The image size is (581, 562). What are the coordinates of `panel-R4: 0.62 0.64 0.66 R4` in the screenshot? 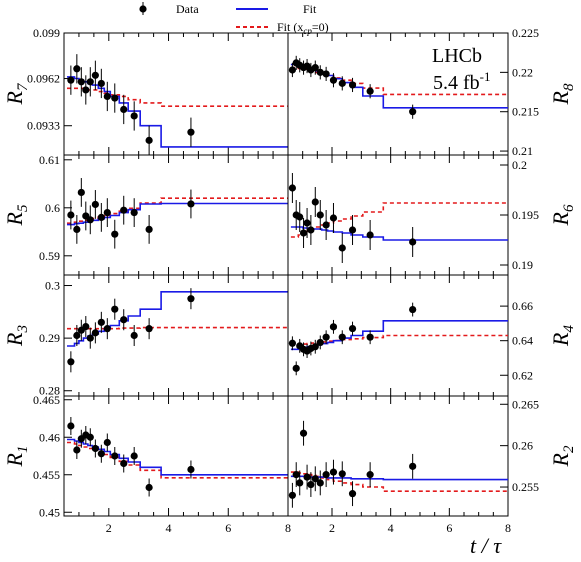 It's located at (432, 335).